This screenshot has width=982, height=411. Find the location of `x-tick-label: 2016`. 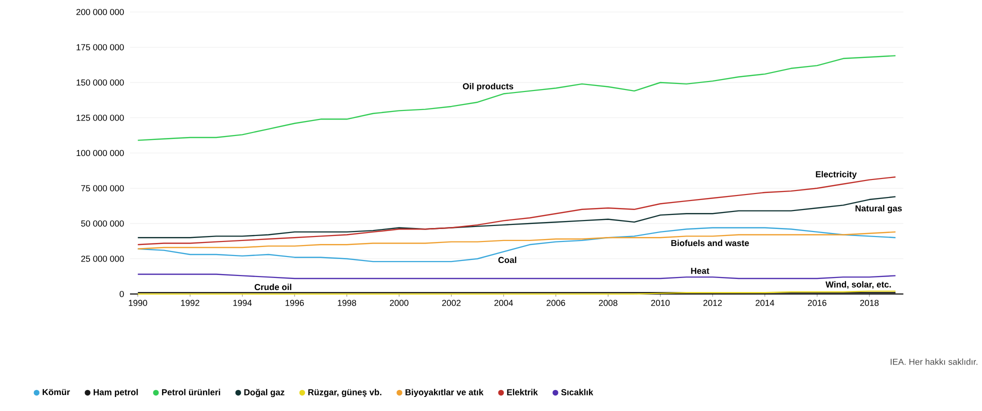

x-tick-label: 2016 is located at coordinates (817, 303).